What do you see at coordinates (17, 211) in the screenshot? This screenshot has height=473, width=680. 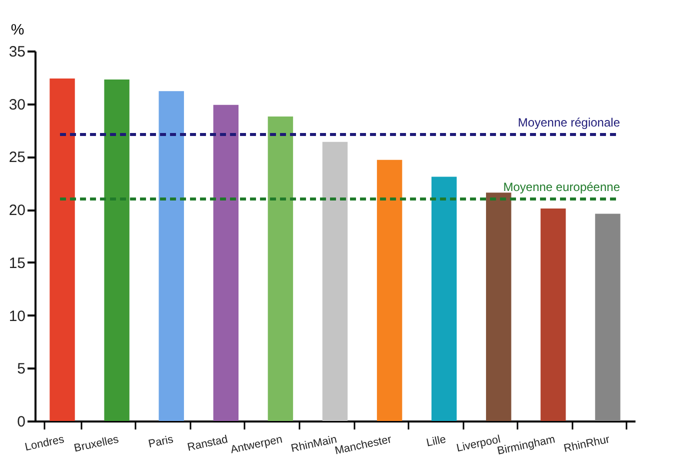 I see `y-tick-label: 20` at bounding box center [17, 211].